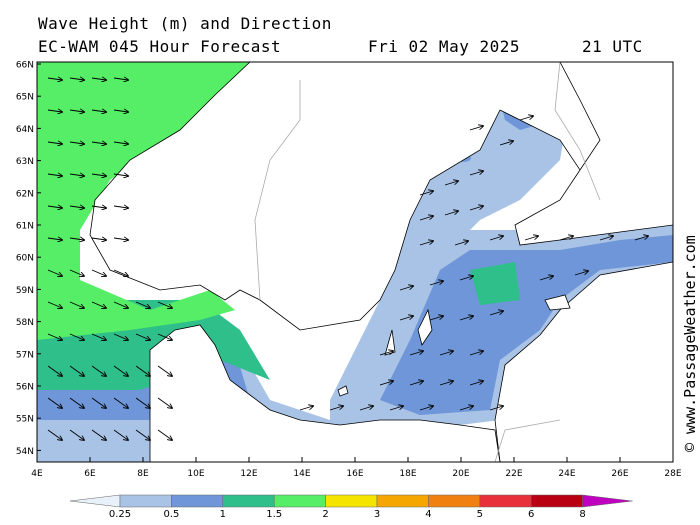 Image resolution: width=700 pixels, height=525 pixels. I want to click on lon-label: 12E, so click(248, 474).